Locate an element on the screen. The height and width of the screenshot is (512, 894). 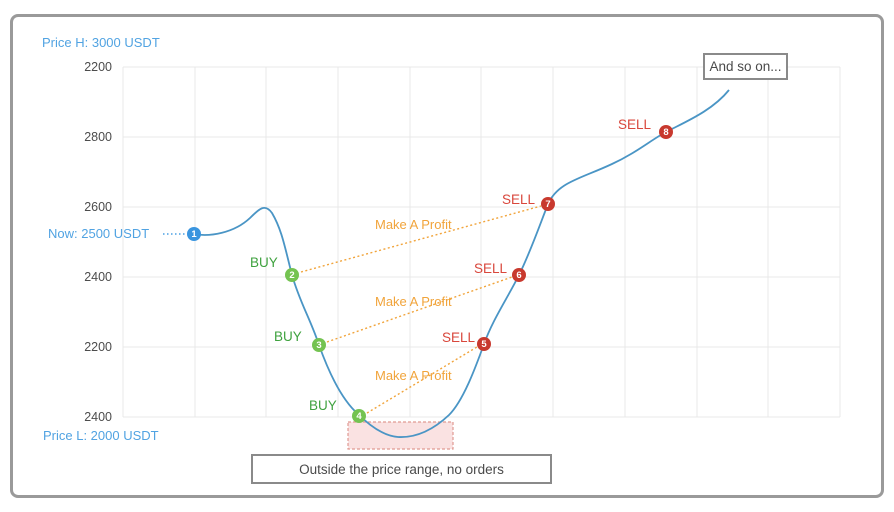
make-a-profit-label-3: Make A Profit is located at coordinates (413, 375).